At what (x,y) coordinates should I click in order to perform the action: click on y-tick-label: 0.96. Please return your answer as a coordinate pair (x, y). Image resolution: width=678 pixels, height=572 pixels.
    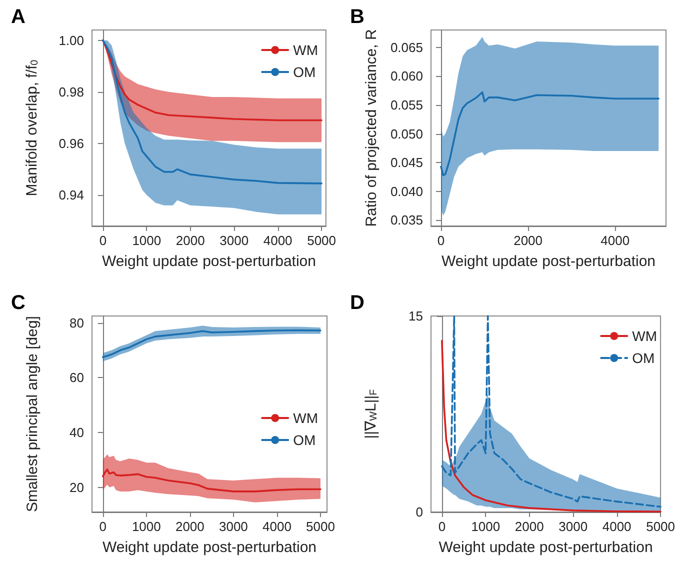
    Looking at the image, I should click on (71, 143).